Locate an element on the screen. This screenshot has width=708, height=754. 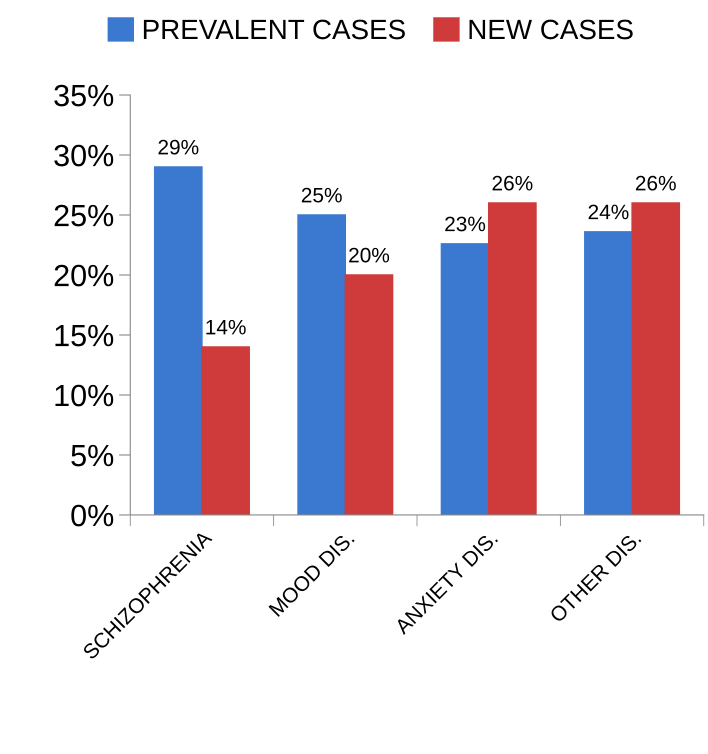
data-label: 23% is located at coordinates (465, 224).